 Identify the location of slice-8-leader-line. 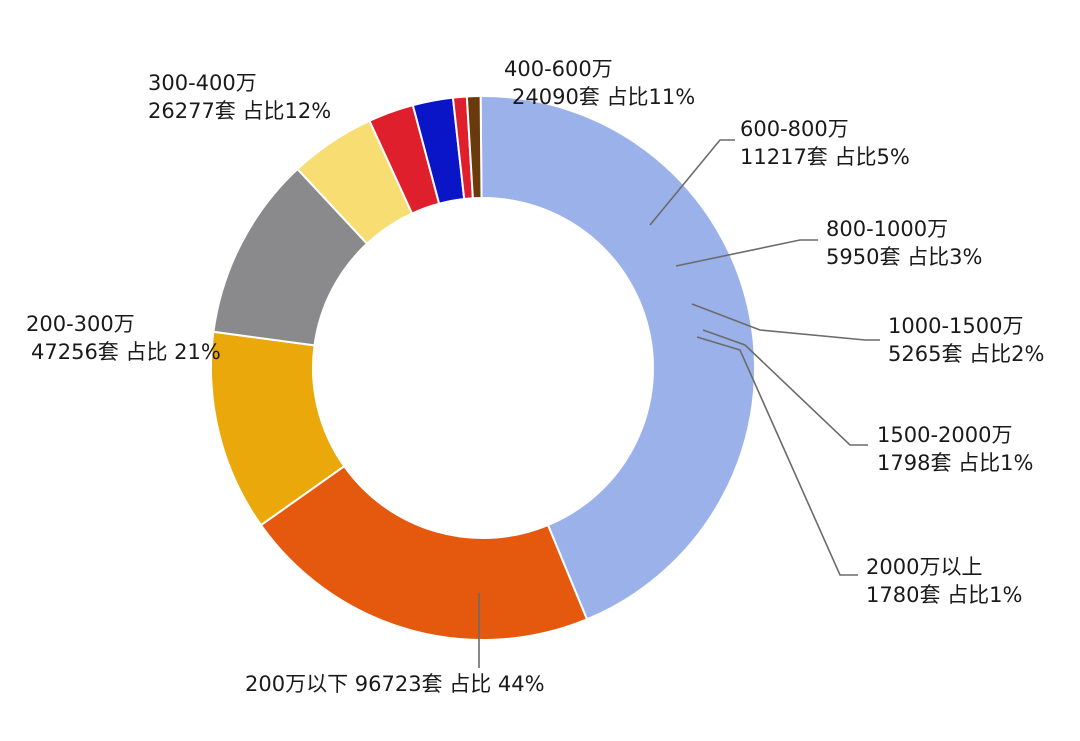
(785, 387).